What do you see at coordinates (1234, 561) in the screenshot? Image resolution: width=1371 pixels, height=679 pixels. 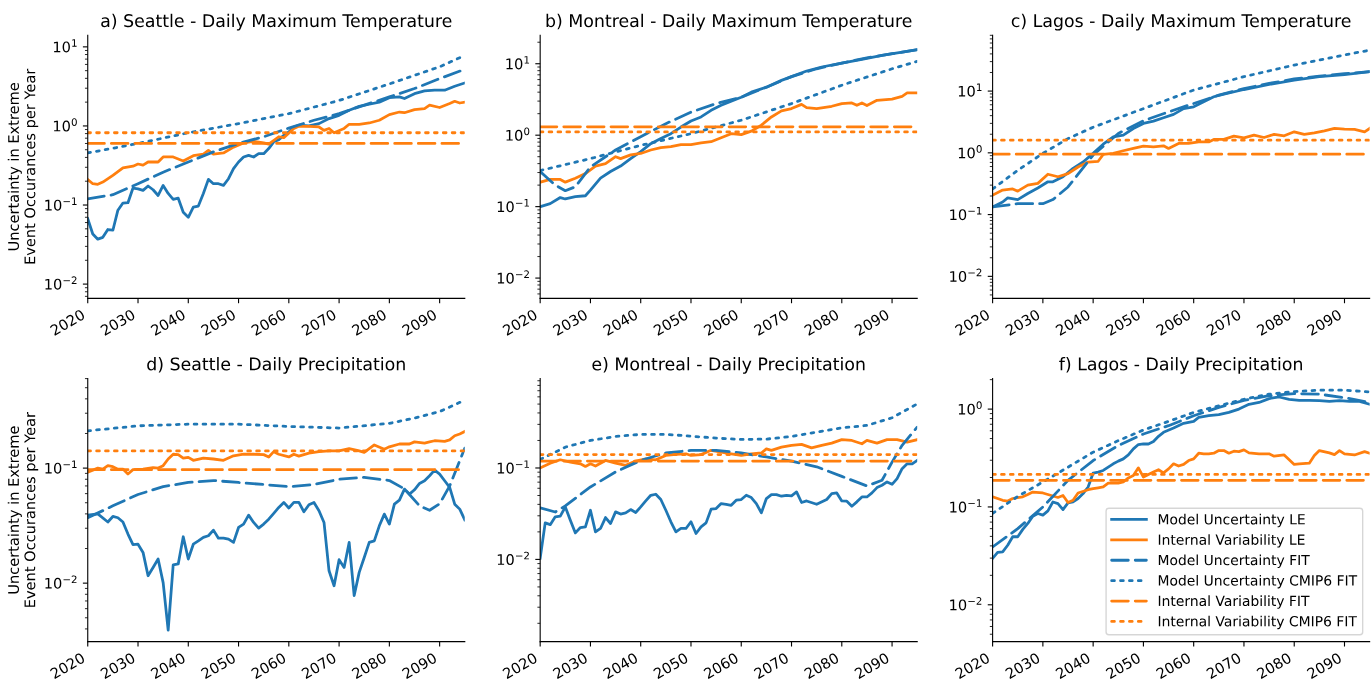 I see `legend-label: Model Uncertainty FIT` at bounding box center [1234, 561].